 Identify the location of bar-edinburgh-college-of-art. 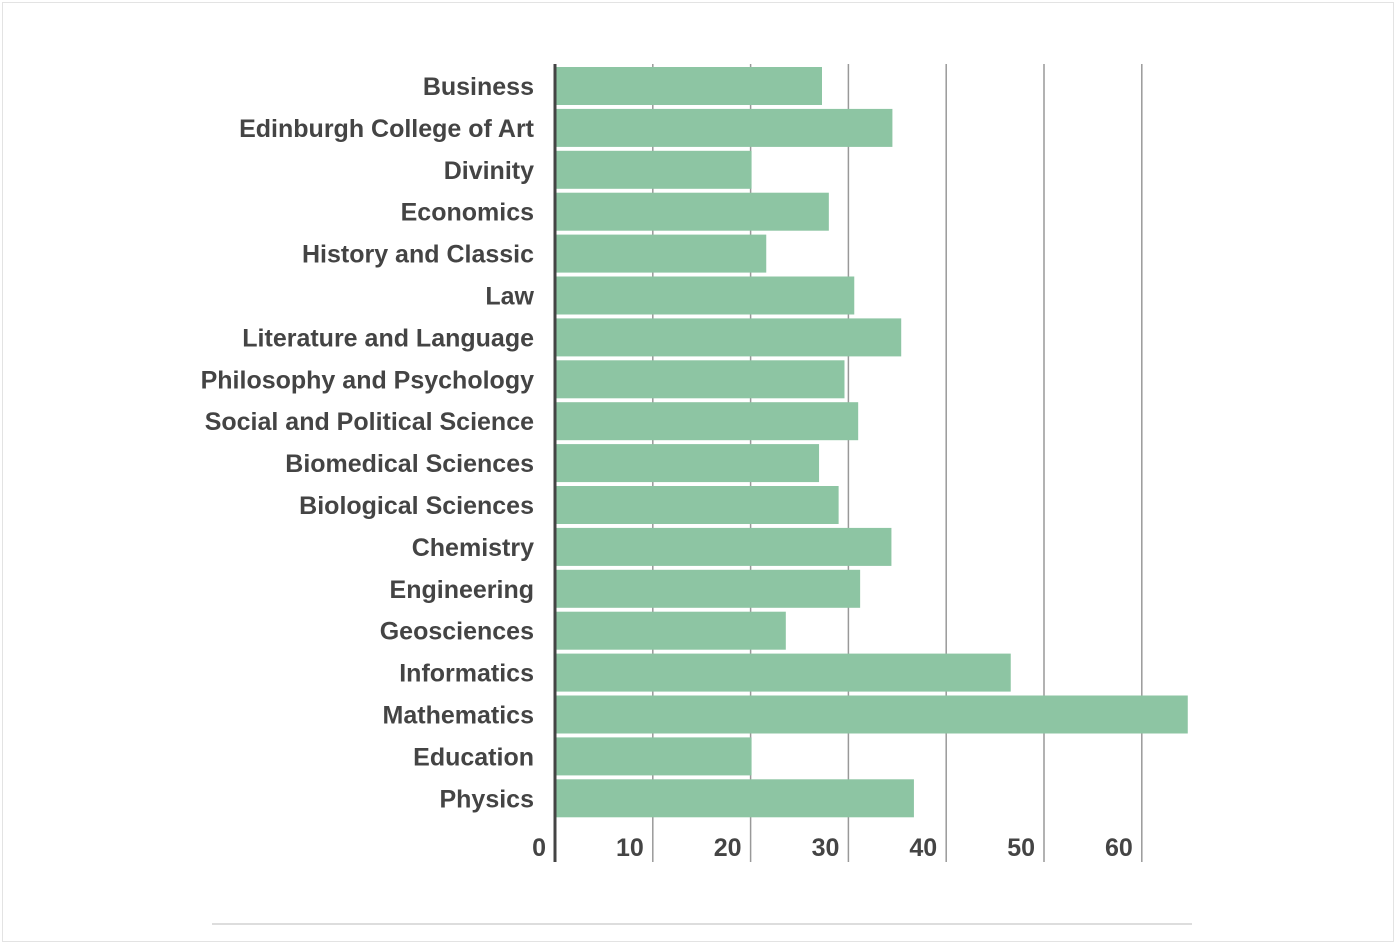
(724, 127).